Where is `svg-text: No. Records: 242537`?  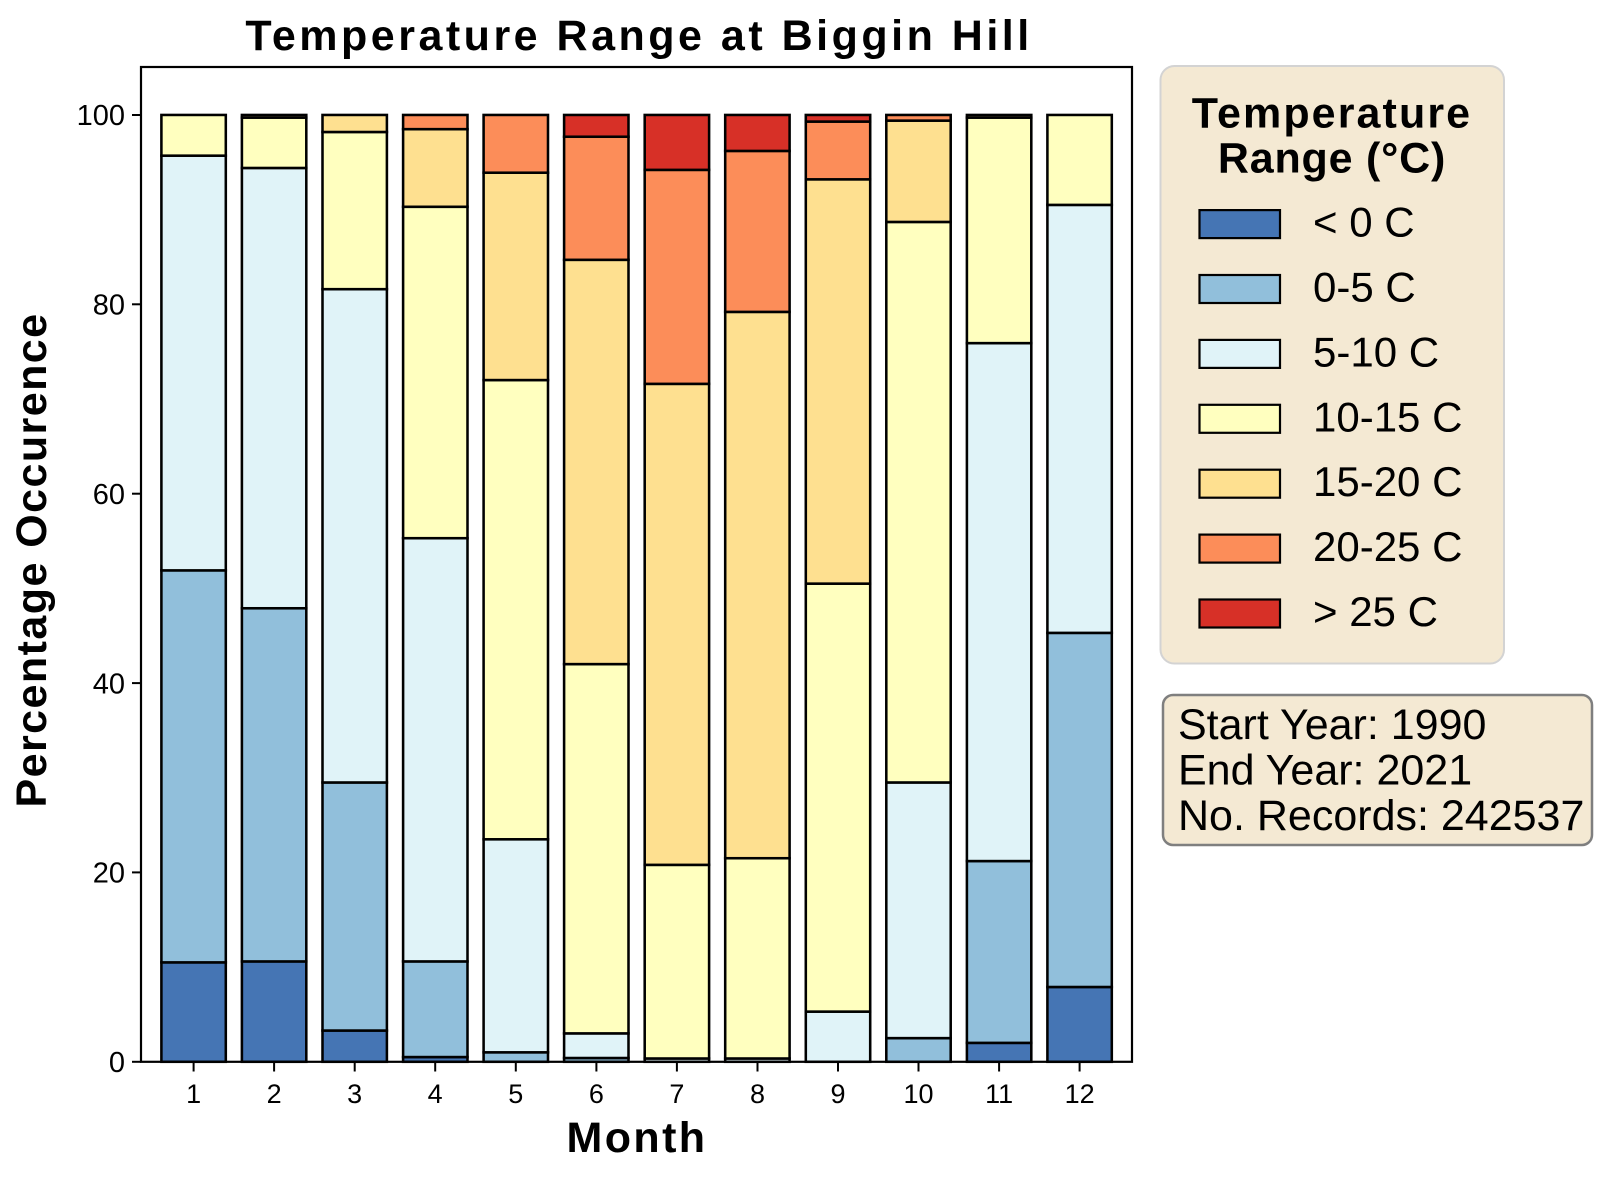
svg-text: No. Records: 242537 is located at coordinates (1381, 816).